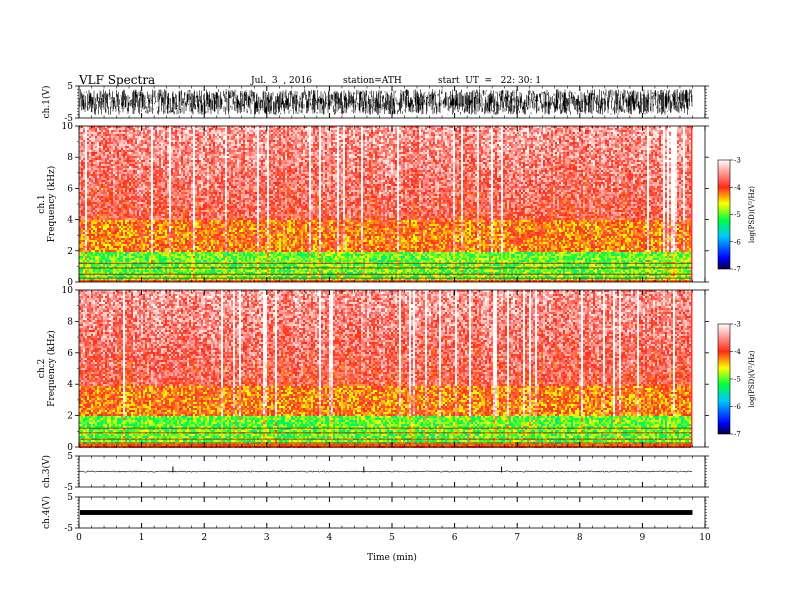  Describe the element at coordinates (46, 102) in the screenshot. I see `ch1-waveform-ylabel: ch.1(V)` at that location.